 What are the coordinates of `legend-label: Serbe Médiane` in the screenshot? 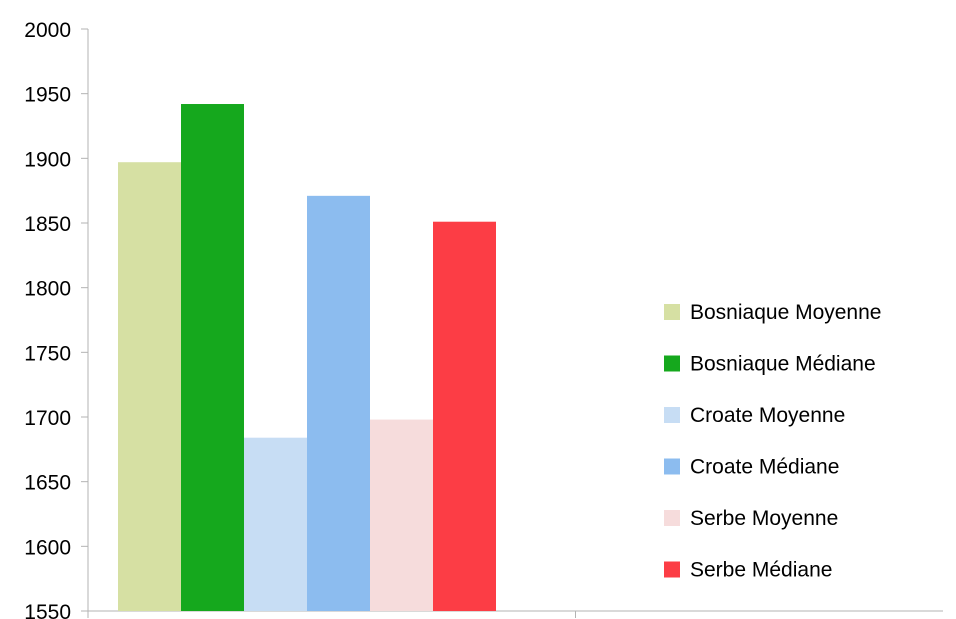 It's located at (761, 570).